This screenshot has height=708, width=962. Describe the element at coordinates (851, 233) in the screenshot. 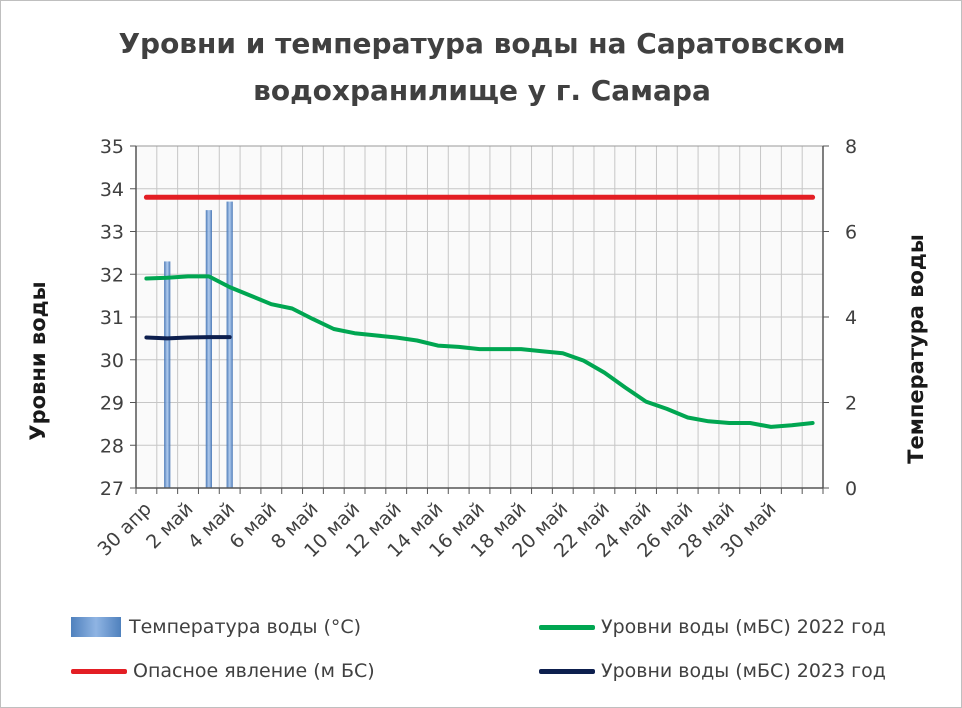

I see `y2-tick-label: 6` at that location.